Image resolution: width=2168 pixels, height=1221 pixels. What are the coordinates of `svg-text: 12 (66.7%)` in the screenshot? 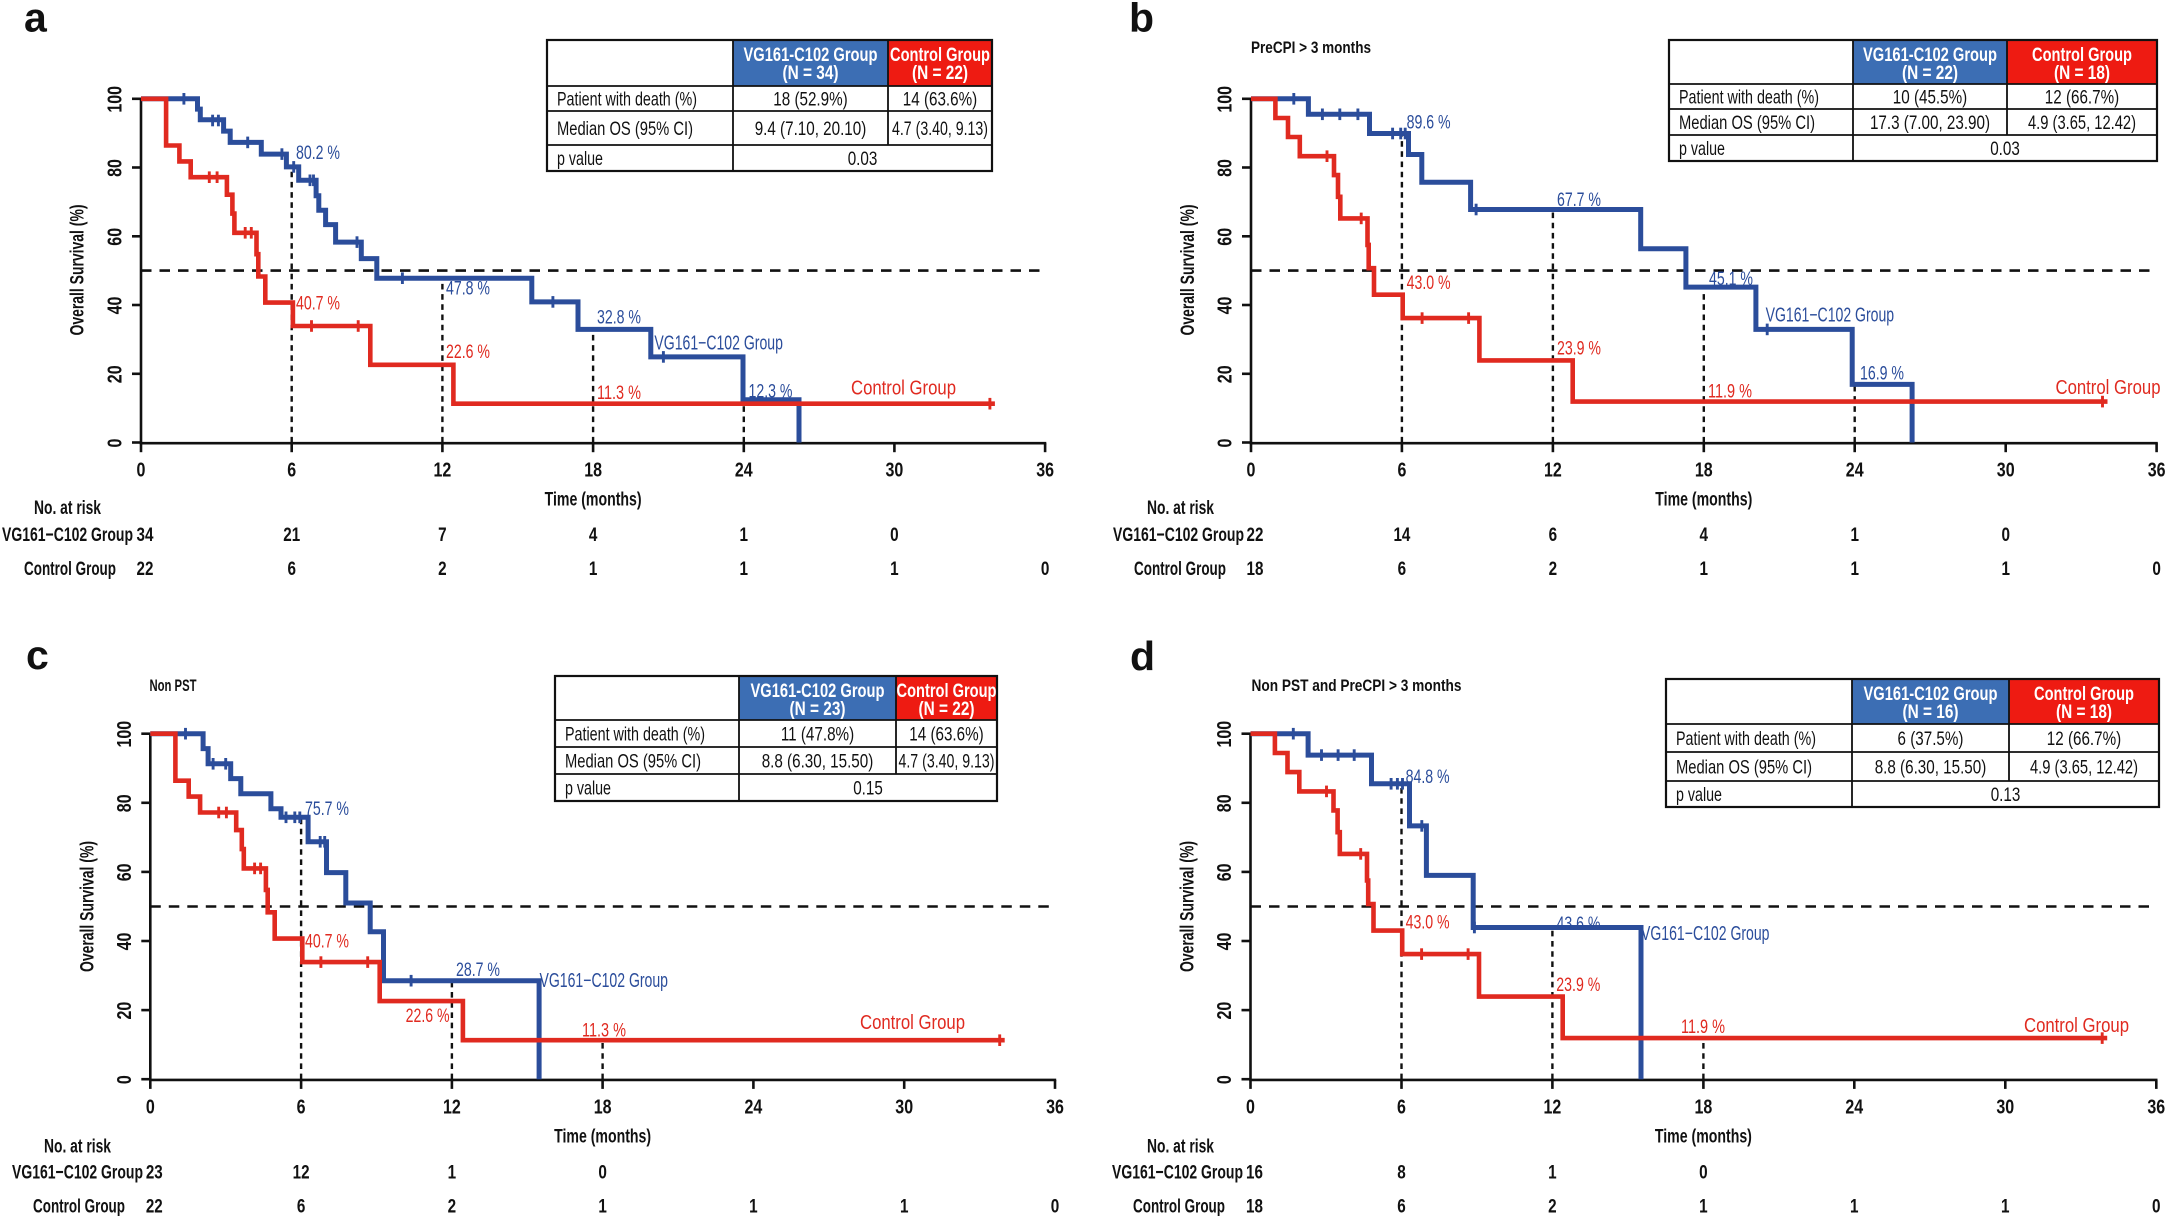 It's located at (2084, 739).